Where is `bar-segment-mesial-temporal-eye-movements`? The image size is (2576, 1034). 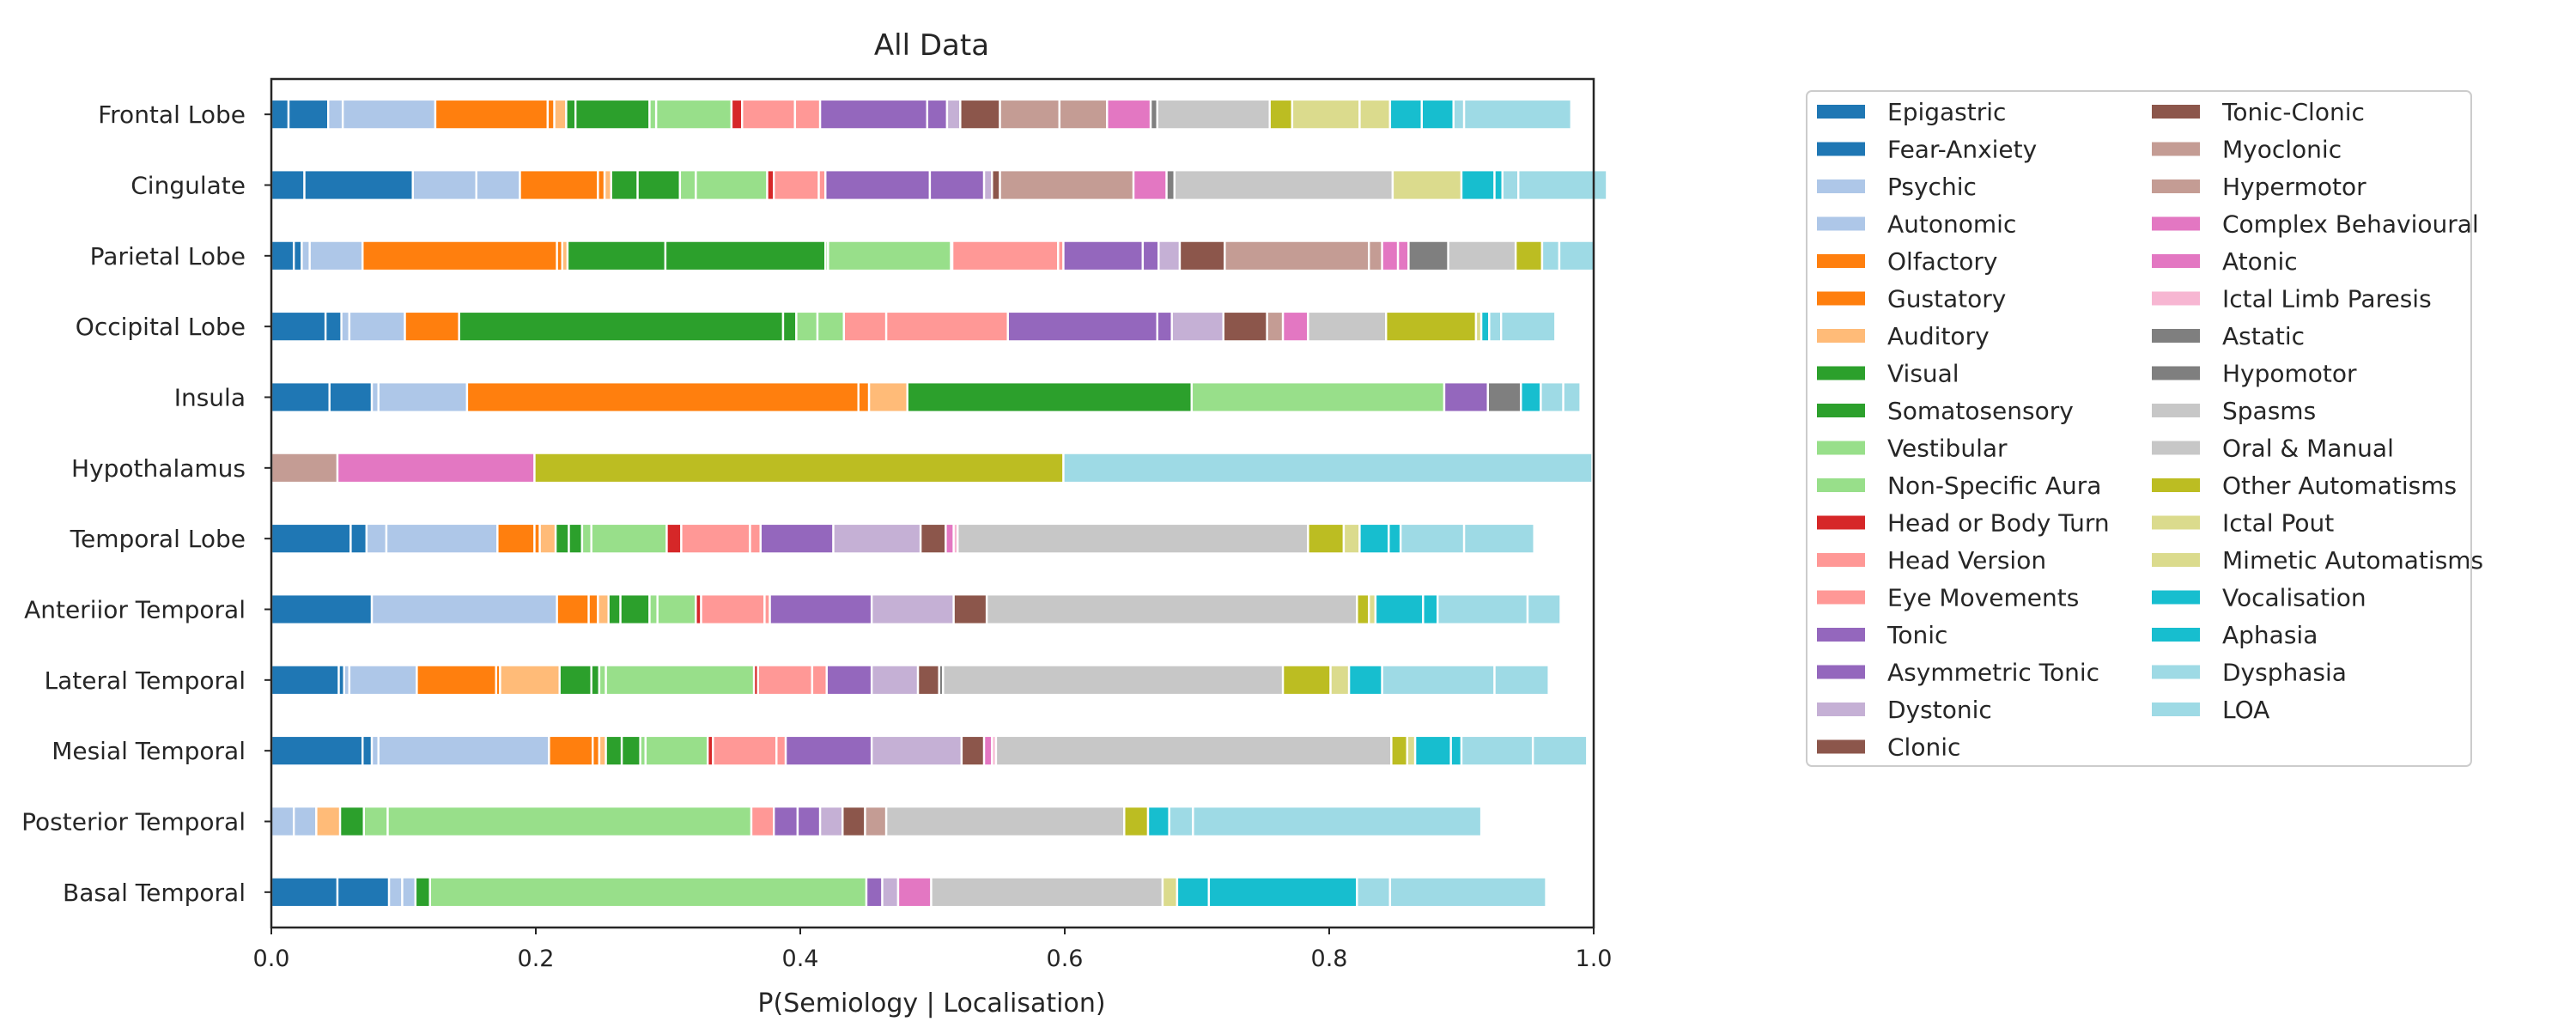 bar-segment-mesial-temporal-eye-movements is located at coordinates (781, 750).